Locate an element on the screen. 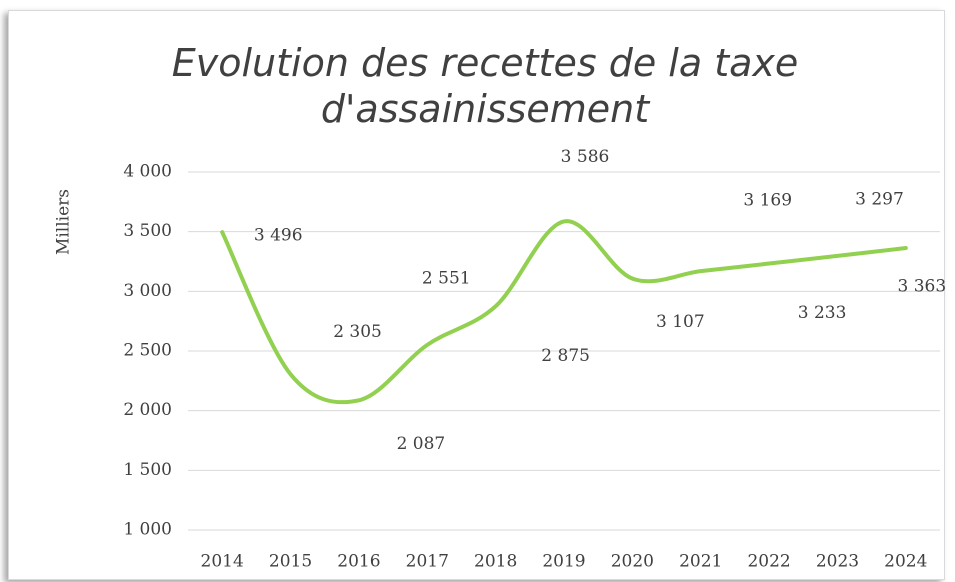  data-label: 2 087 is located at coordinates (421, 444).